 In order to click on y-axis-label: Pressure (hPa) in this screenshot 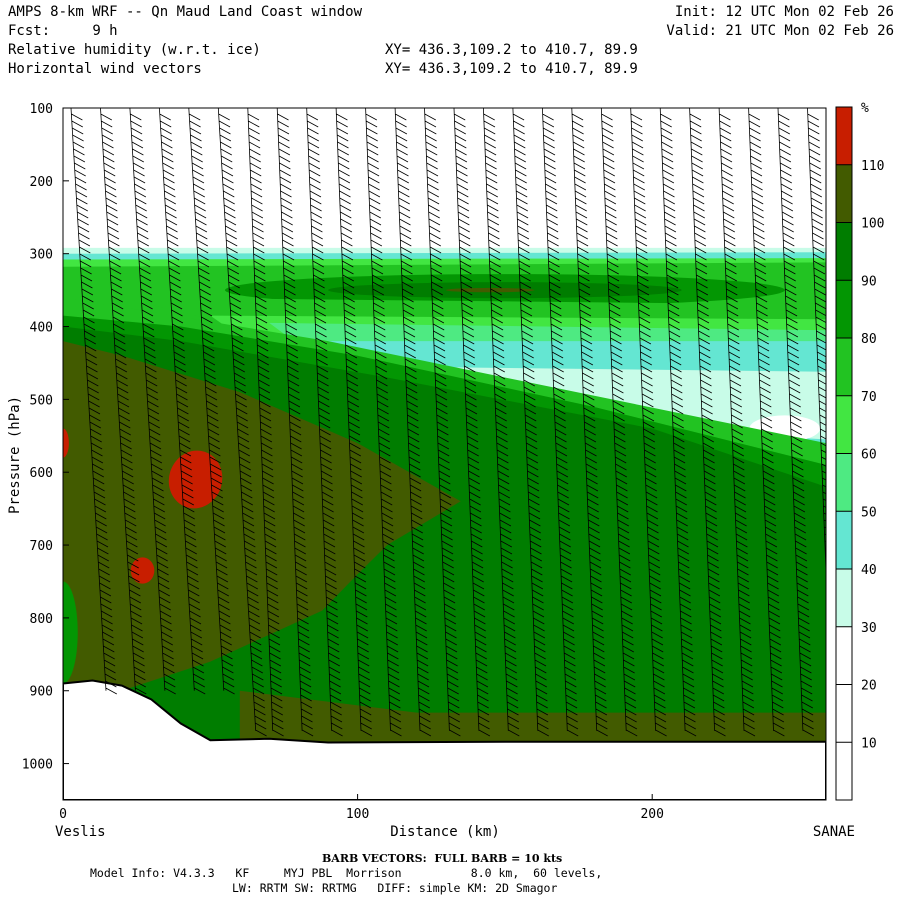, I will do `click(15, 455)`.